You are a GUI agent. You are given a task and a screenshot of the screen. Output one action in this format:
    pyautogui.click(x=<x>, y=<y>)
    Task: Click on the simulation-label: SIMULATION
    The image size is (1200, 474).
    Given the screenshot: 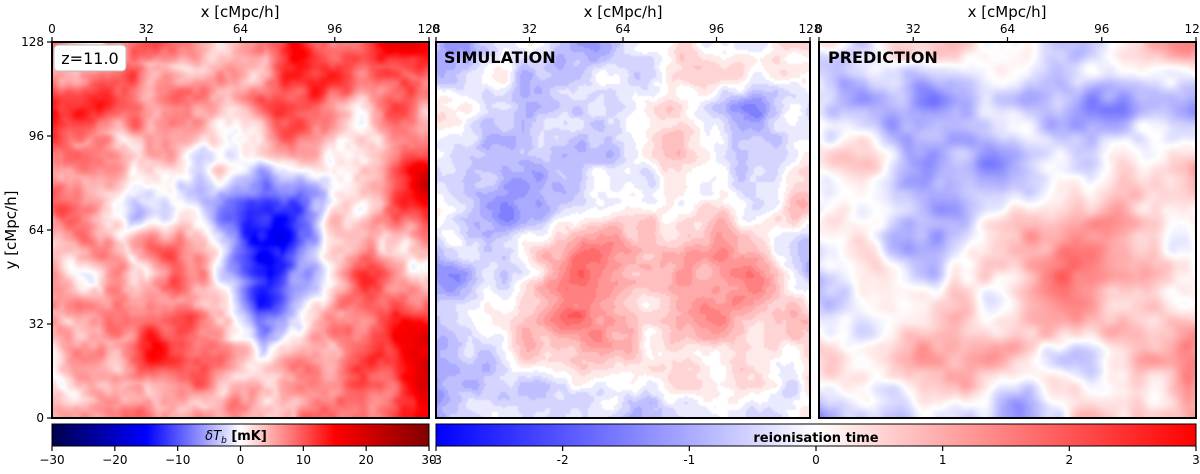 What is the action you would take?
    pyautogui.click(x=500, y=57)
    